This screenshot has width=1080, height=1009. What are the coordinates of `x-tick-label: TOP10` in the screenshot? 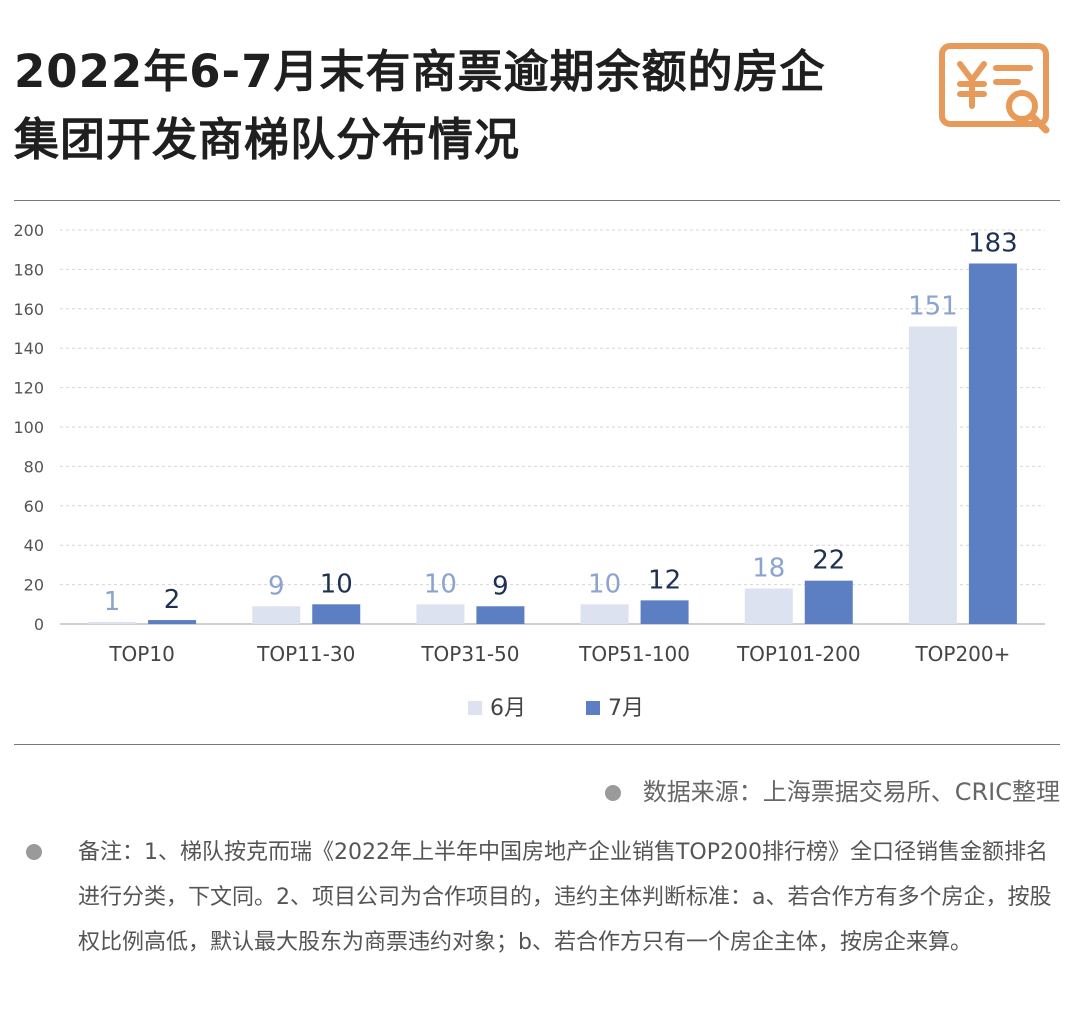 It's located at (141, 654).